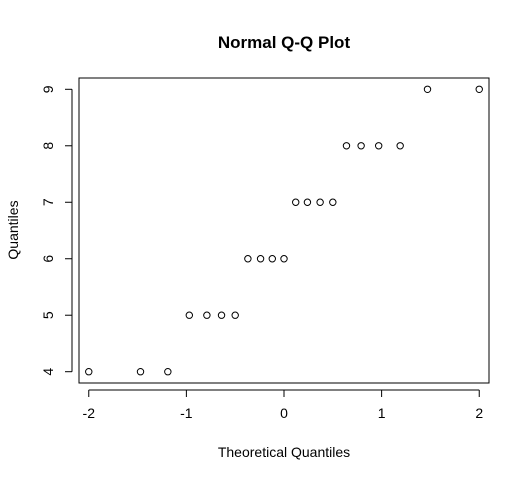  What do you see at coordinates (48, 146) in the screenshot?
I see `y-tick-label: 8` at bounding box center [48, 146].